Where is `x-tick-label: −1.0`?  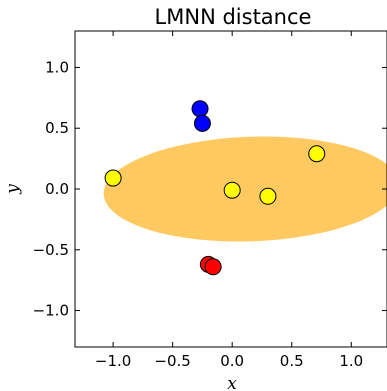
x-tick-label: −1.0 is located at coordinates (113, 361).